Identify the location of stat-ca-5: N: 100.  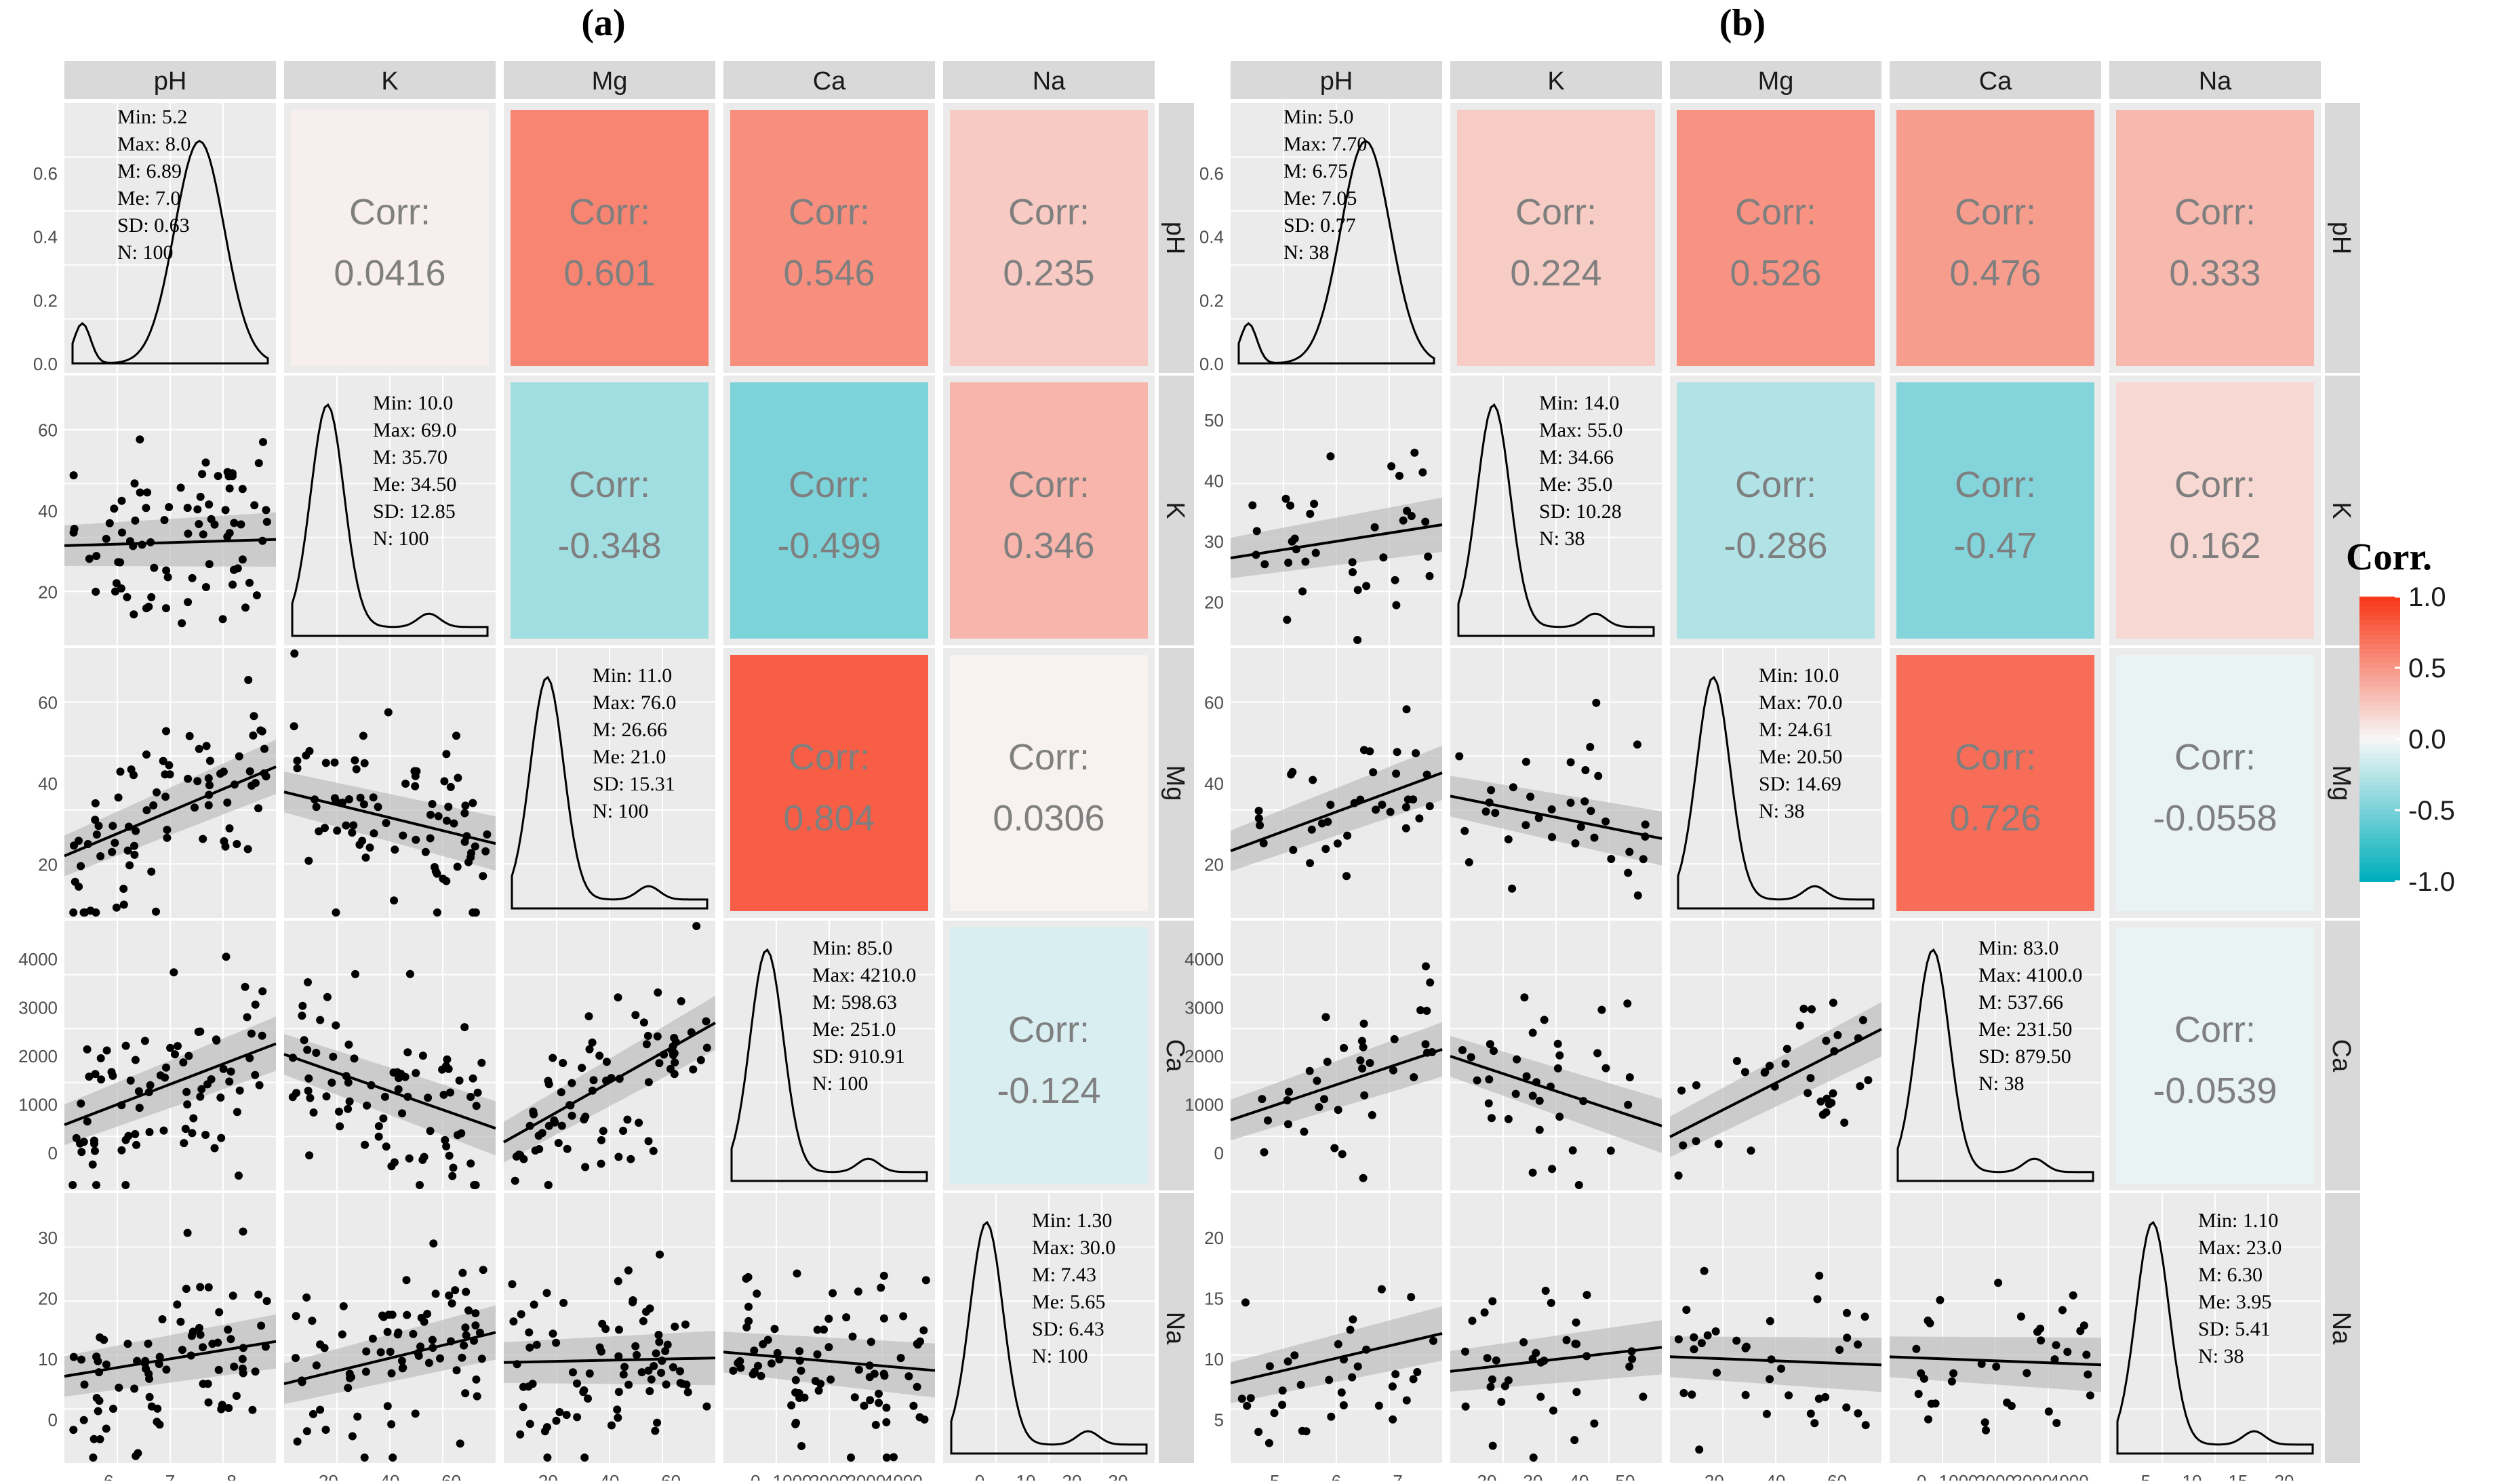
(840, 1083).